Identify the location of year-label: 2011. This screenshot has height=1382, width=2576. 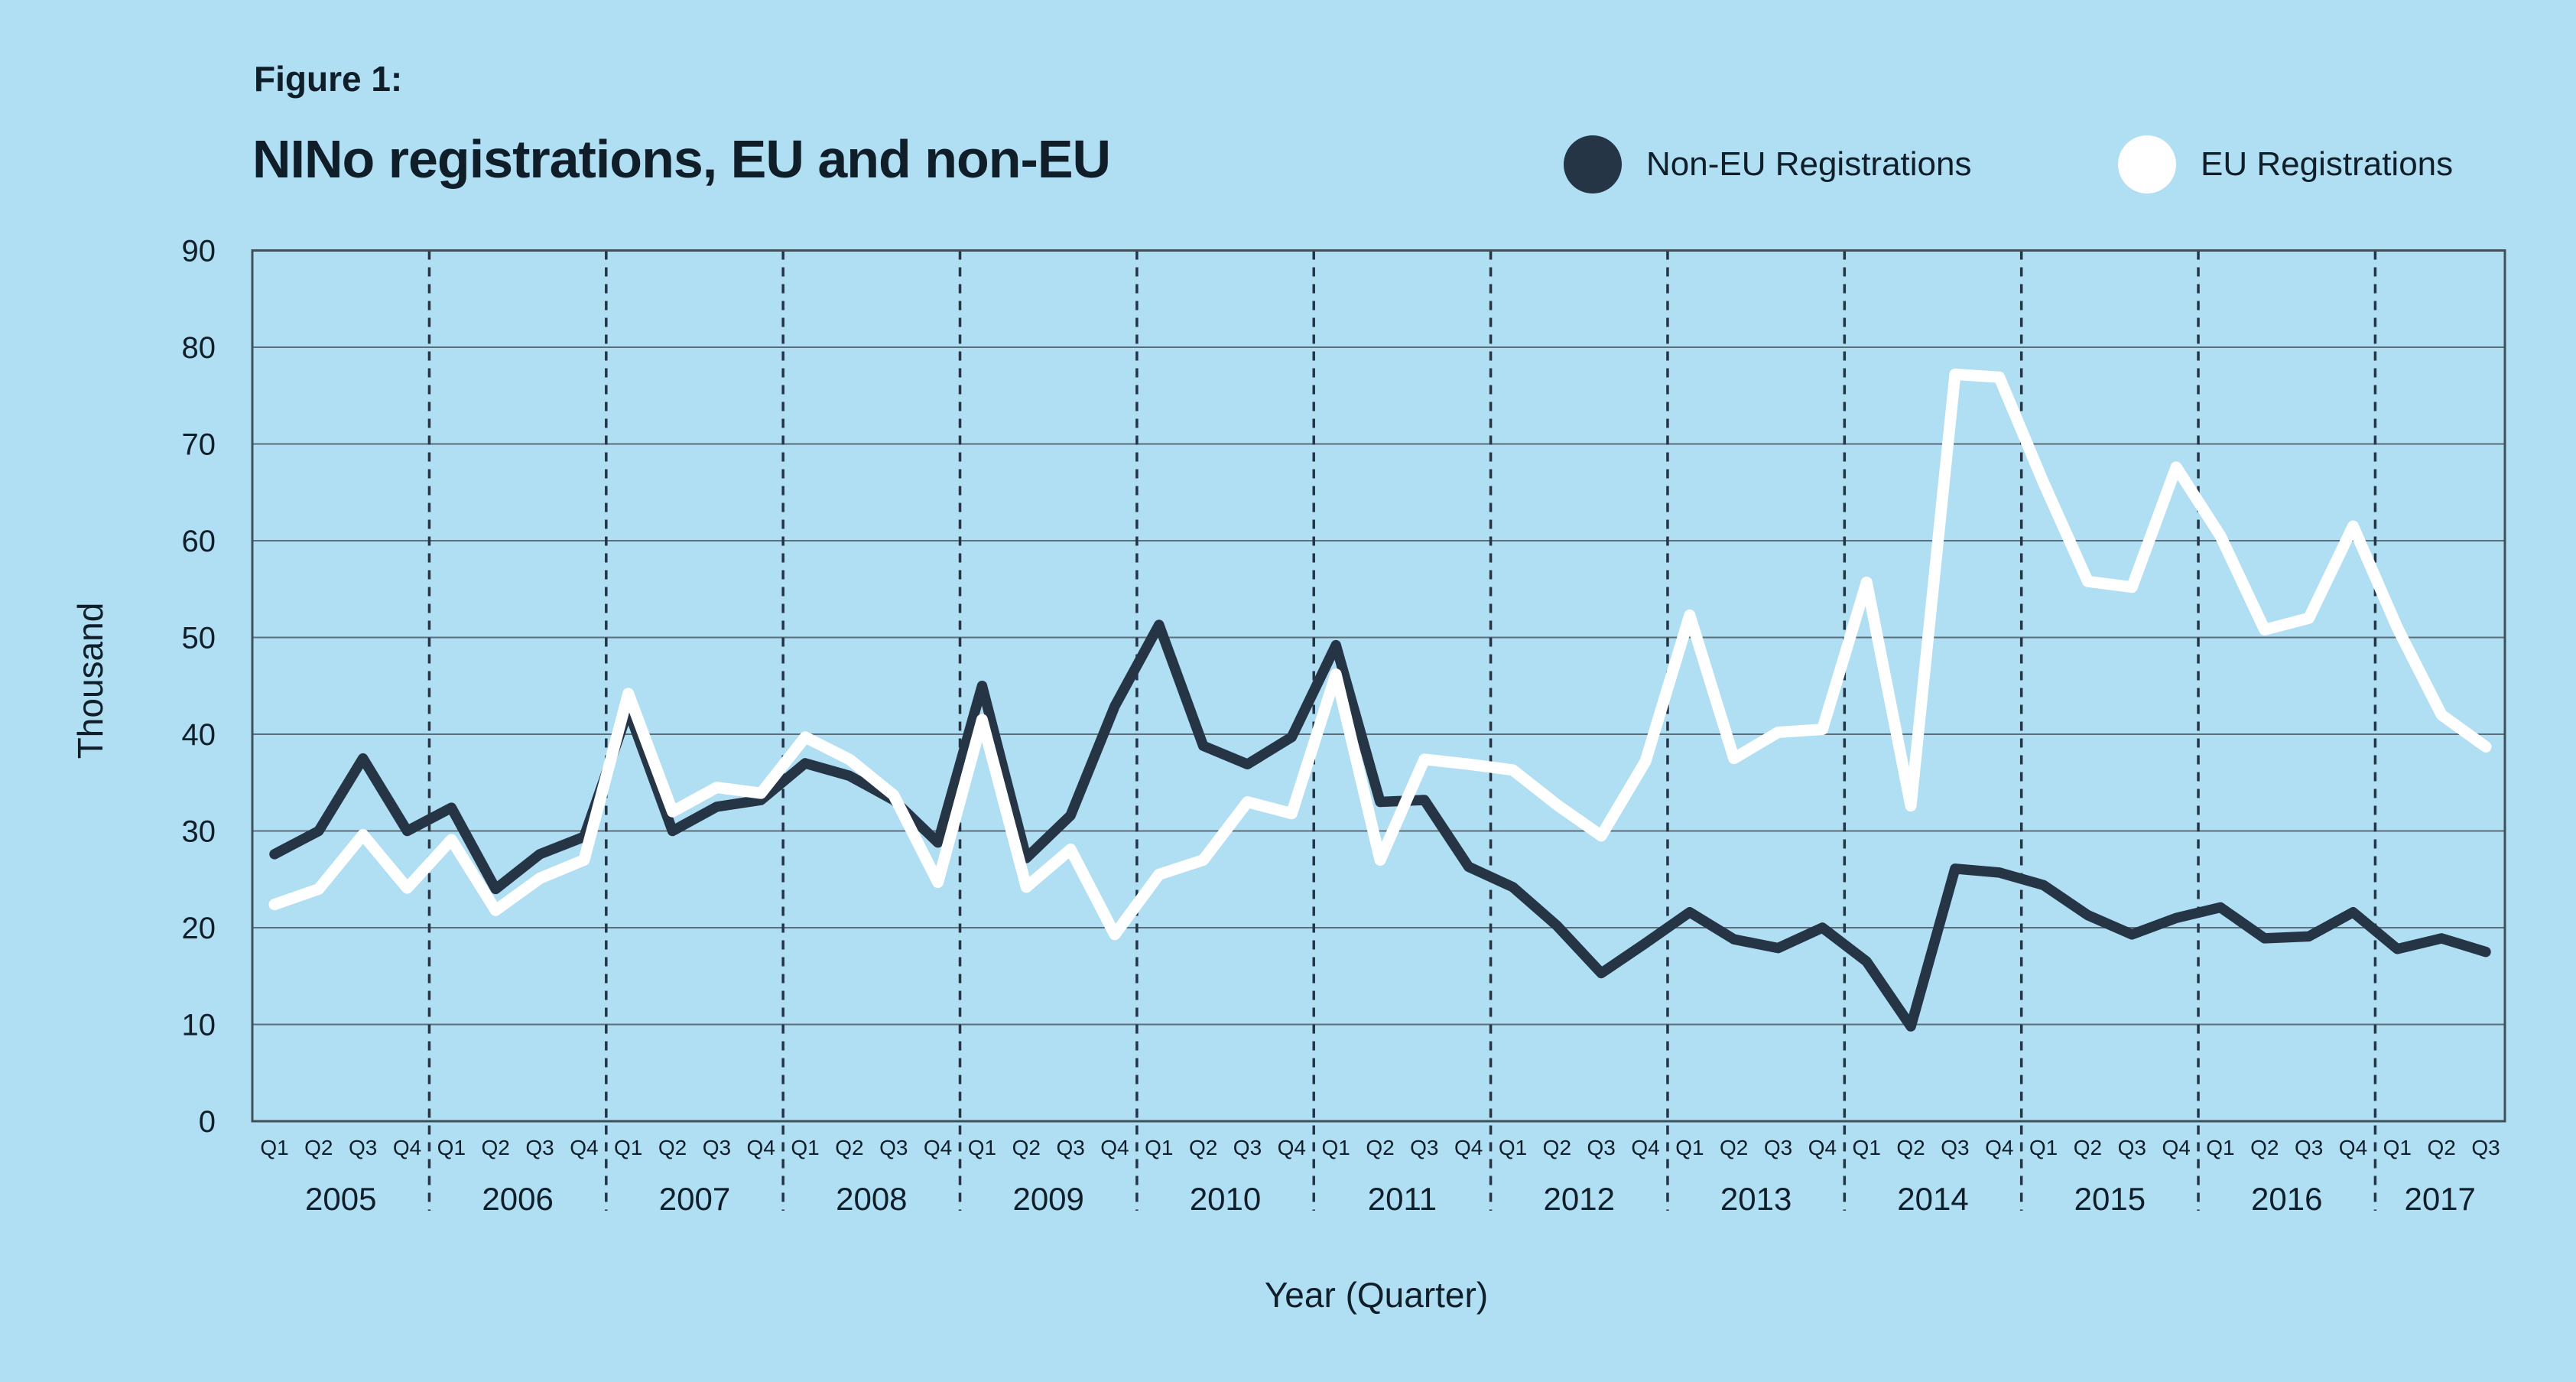
(1402, 1199).